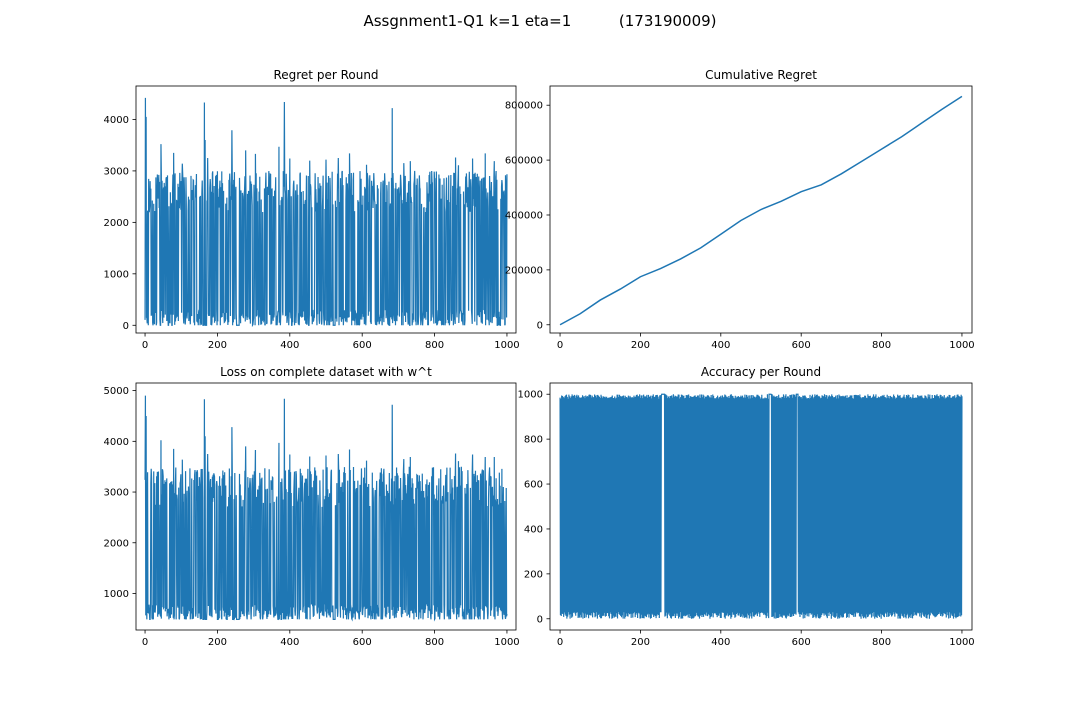  What do you see at coordinates (325, 75) in the screenshot?
I see `subplot-title: Regret per Round` at bounding box center [325, 75].